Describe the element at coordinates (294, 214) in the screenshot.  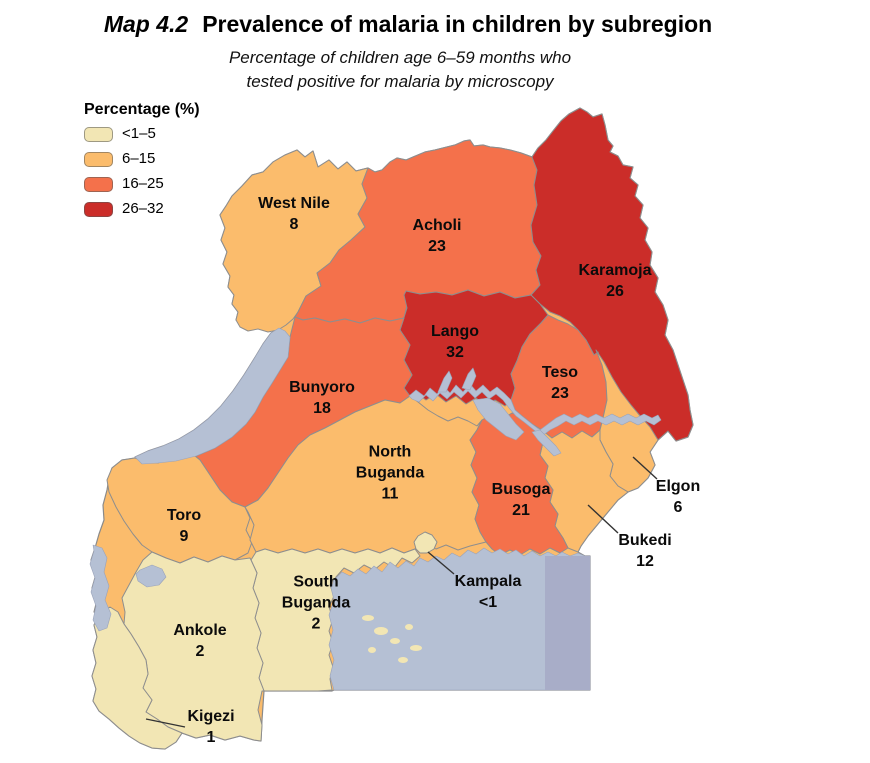
I see `region-label-west-nile: West Nile 8` at that location.